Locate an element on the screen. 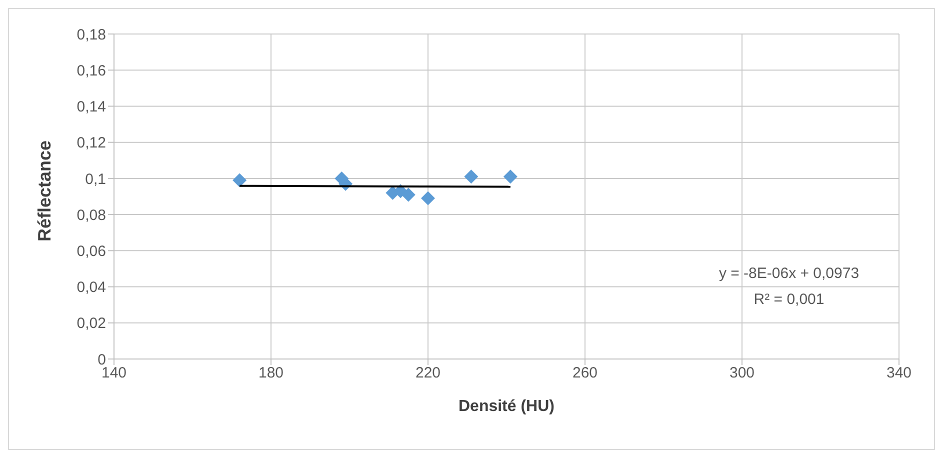  y-axis-title: Réflectance is located at coordinates (44, 191).